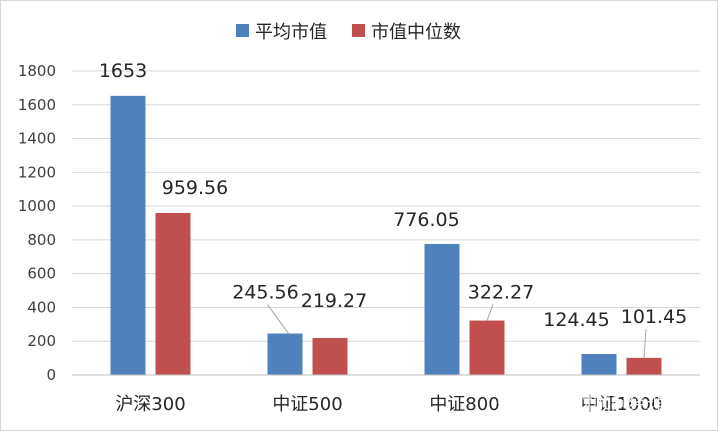 The image size is (720, 433). I want to click on legend: 平均市值 市值中位数, so click(348, 32).